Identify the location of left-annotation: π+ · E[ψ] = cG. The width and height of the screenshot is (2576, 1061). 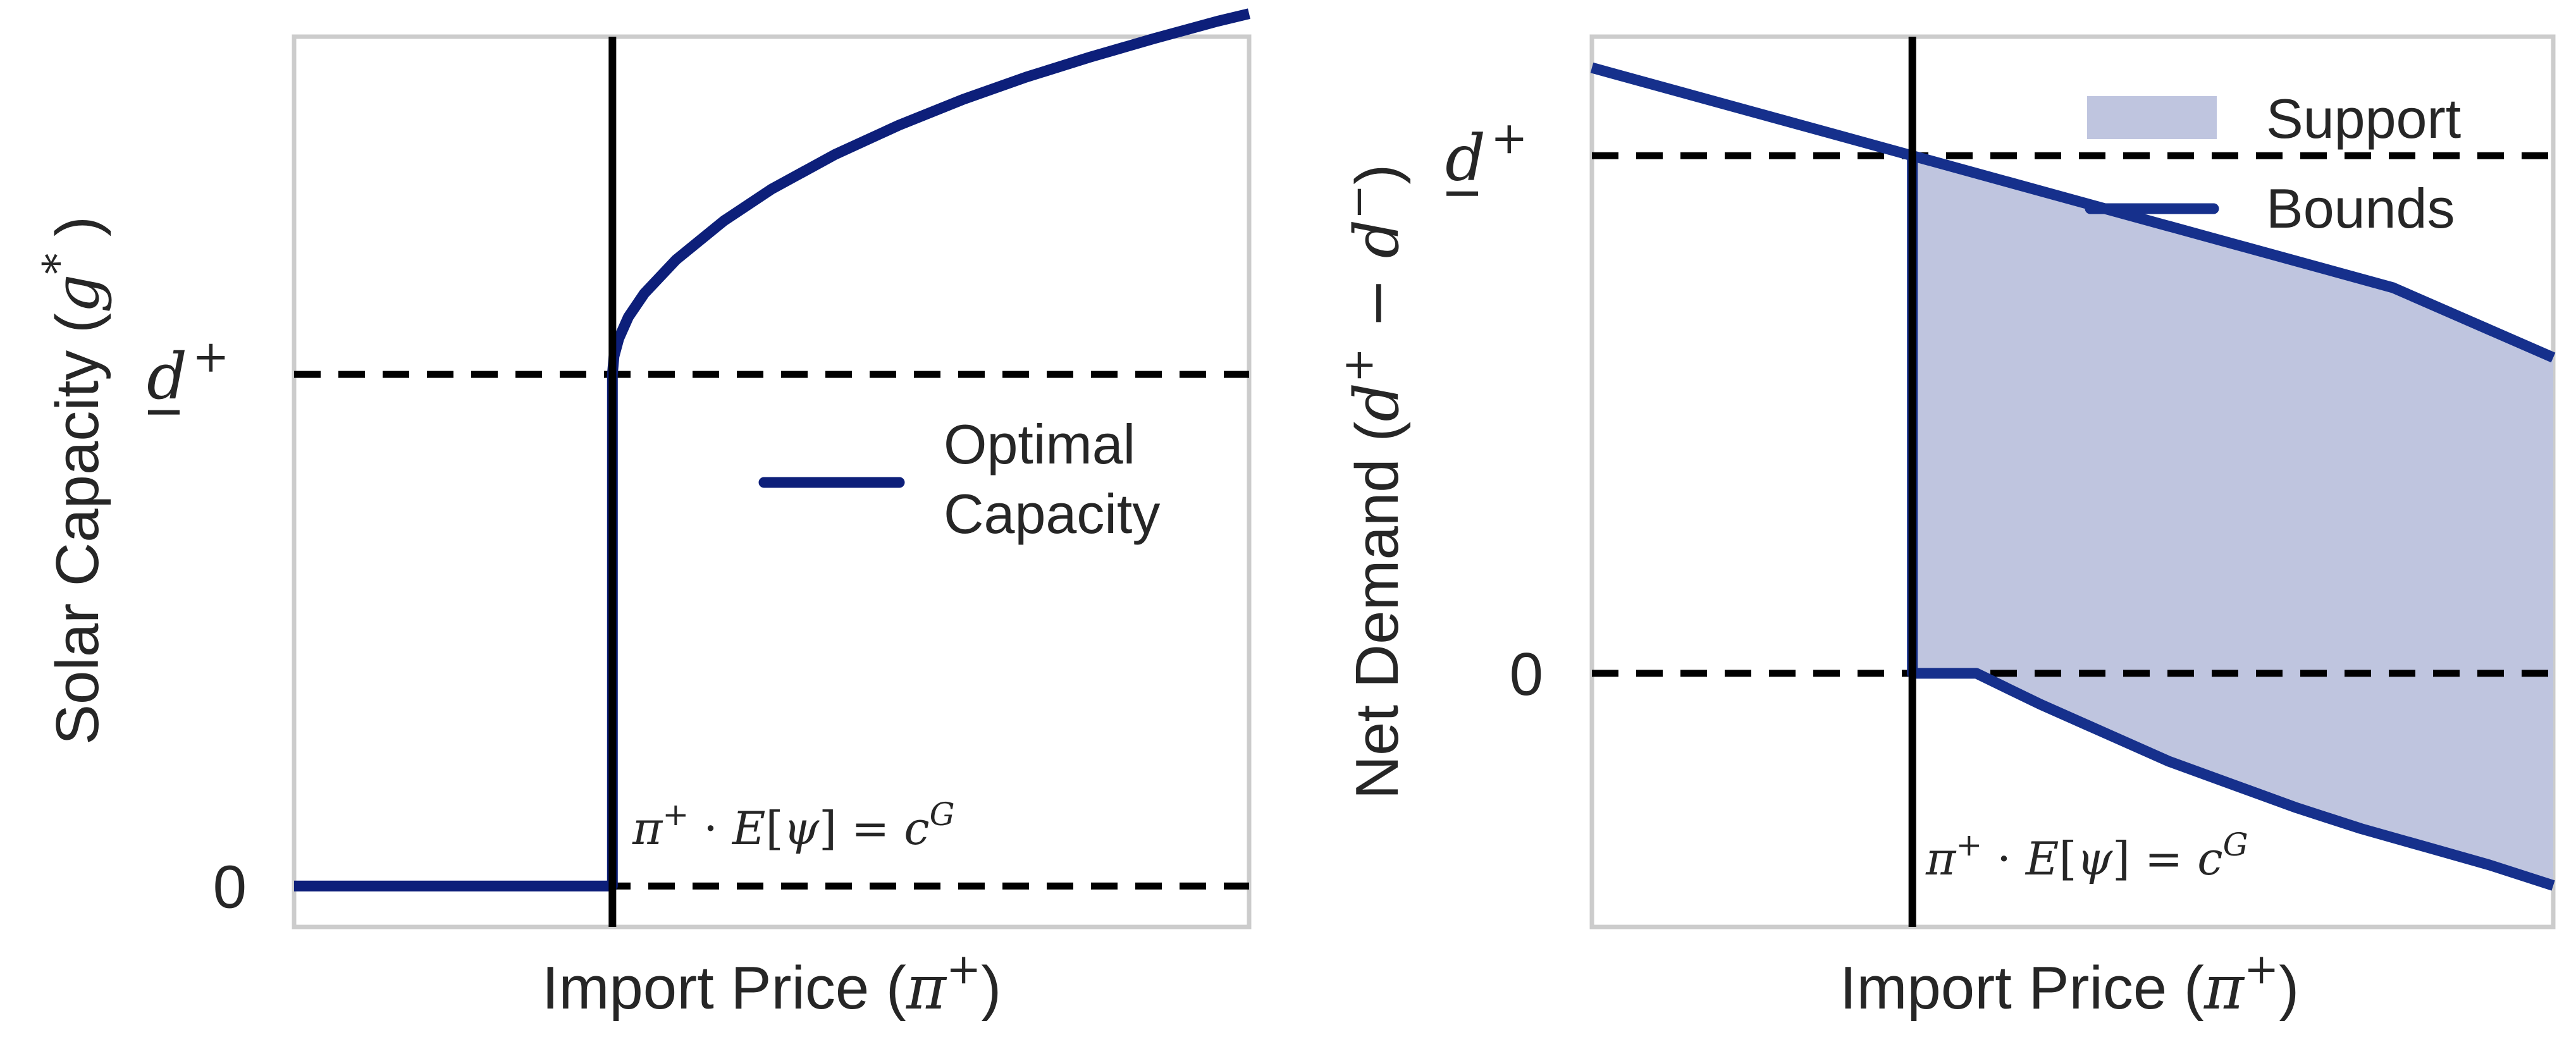
(793, 825).